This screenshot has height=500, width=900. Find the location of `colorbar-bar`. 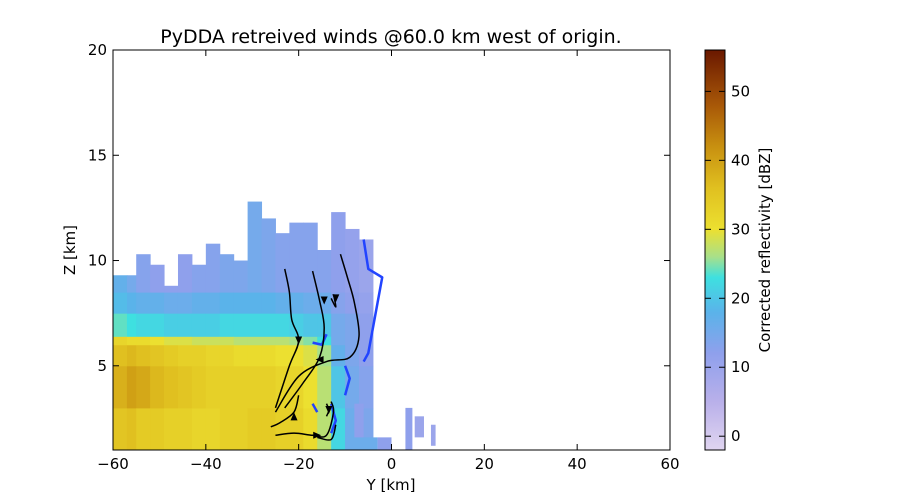

colorbar-bar is located at coordinates (715, 250).